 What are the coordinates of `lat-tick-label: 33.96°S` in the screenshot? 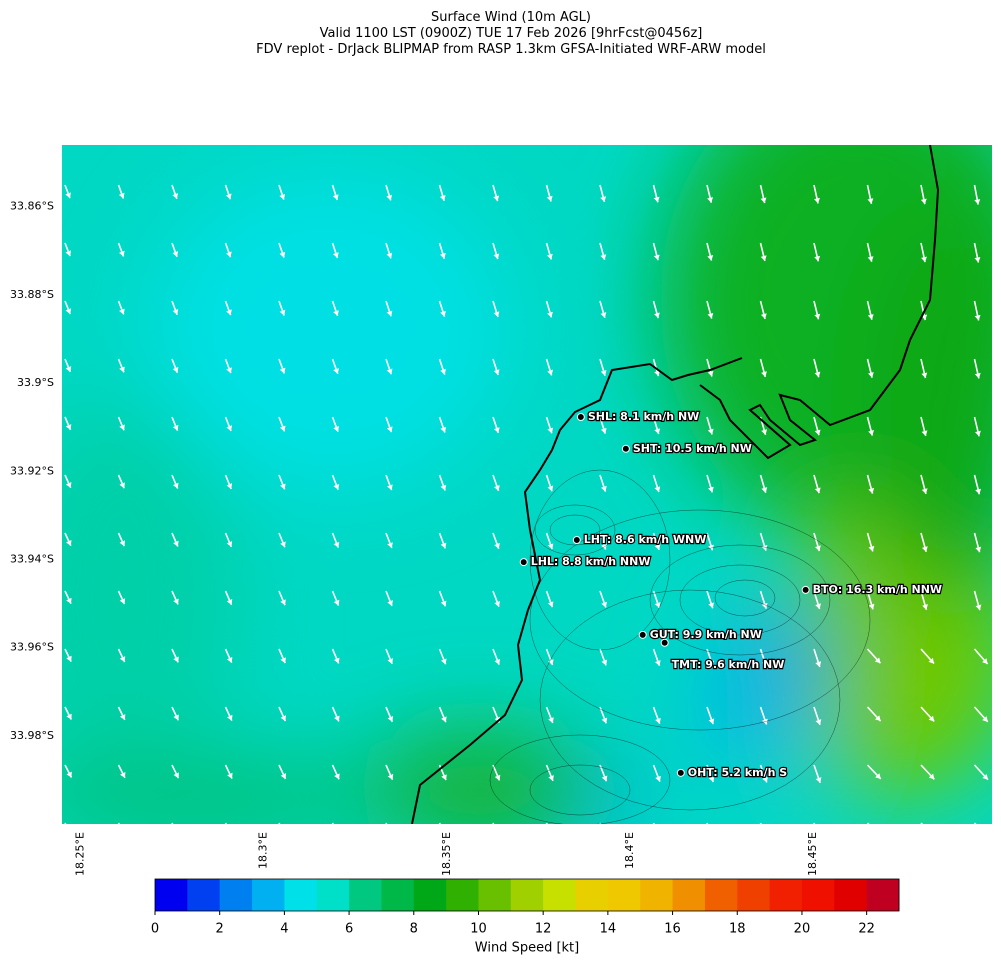 It's located at (32, 647).